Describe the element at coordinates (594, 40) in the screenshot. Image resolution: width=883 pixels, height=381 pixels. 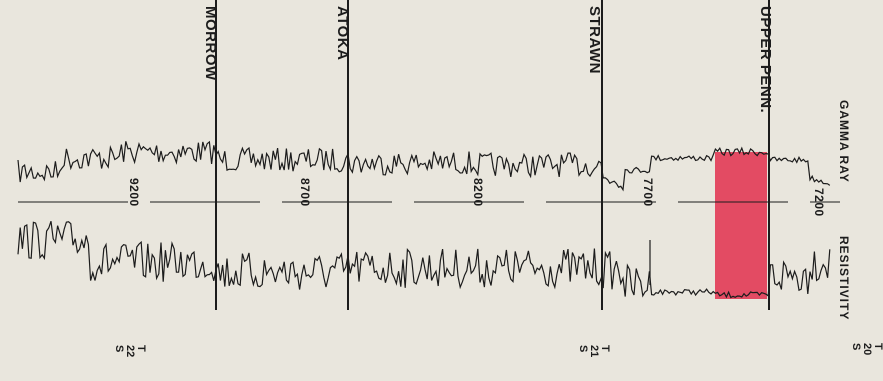
I see `formation-label-strawn: STRAWN` at that location.